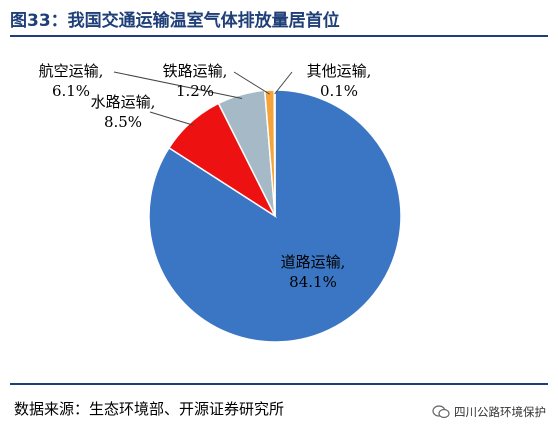  I want to click on slice-value-aviation: 6.1%, so click(71, 91).